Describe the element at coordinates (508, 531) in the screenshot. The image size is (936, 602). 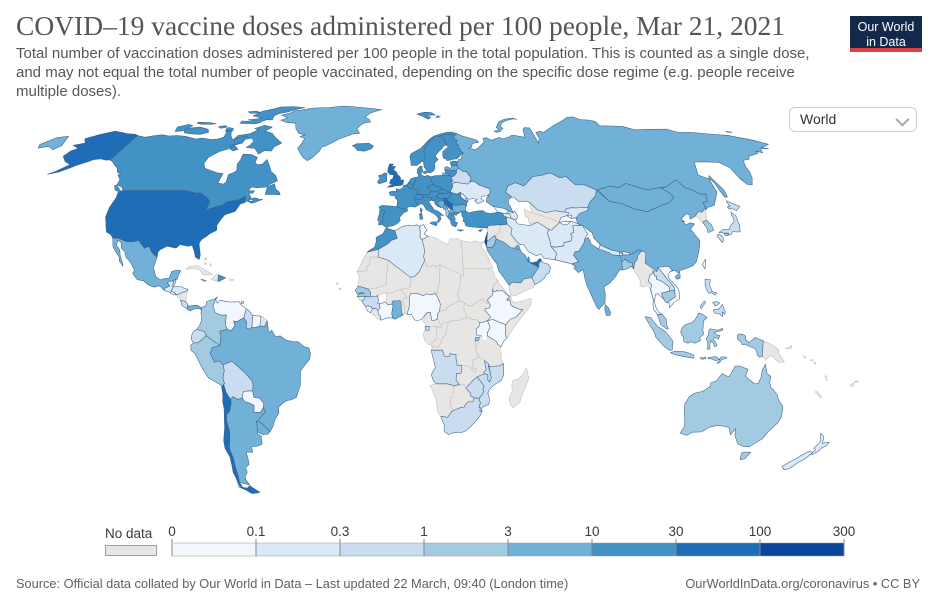
I see `svg-text: 3` at that location.